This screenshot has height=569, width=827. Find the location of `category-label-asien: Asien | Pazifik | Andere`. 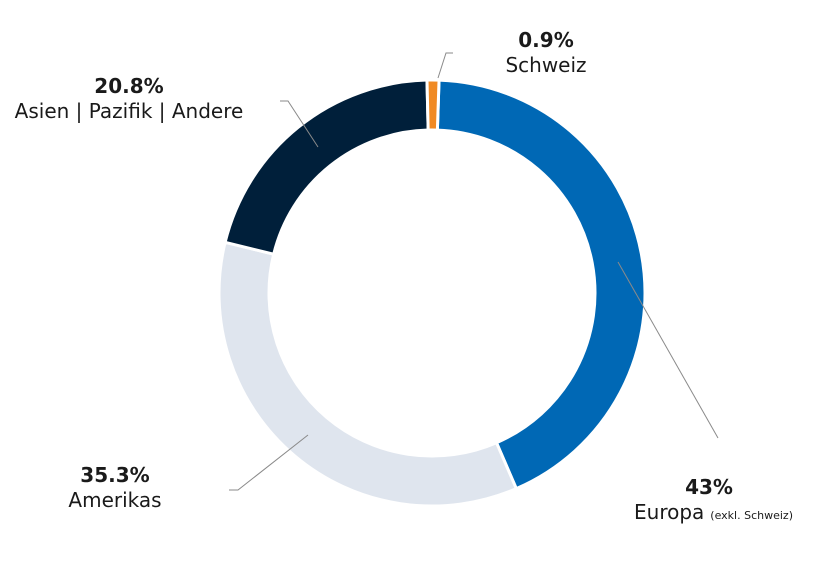

category-label-asien: Asien | Pazifik | Andere is located at coordinates (129, 111).